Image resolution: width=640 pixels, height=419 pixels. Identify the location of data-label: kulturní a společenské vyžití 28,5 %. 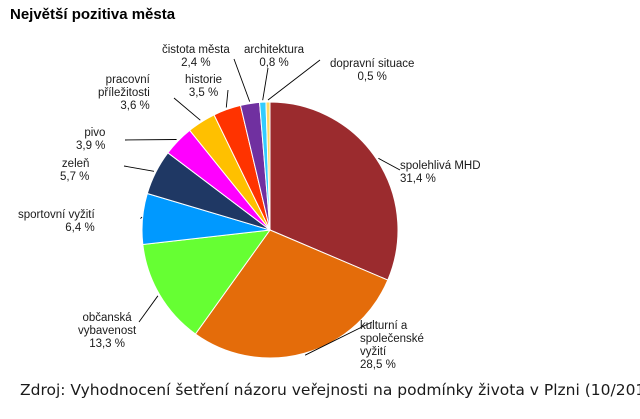
(392, 346).